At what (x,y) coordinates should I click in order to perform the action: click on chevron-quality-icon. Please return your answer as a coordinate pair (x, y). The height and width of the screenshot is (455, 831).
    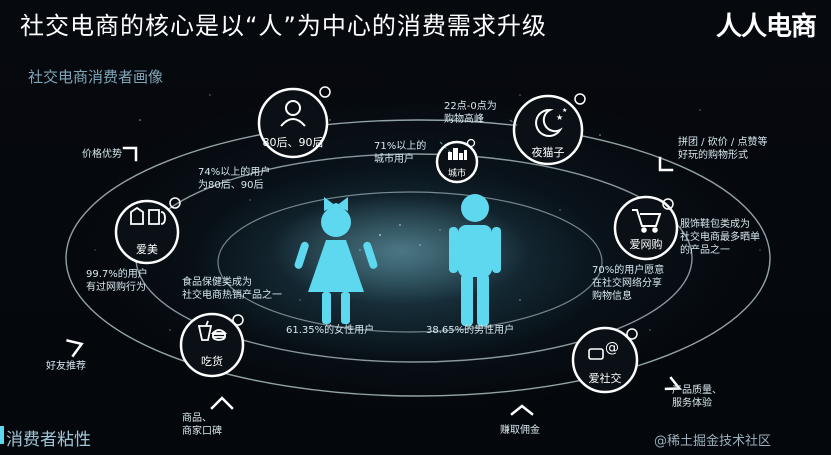
    Looking at the image, I should click on (673, 383).